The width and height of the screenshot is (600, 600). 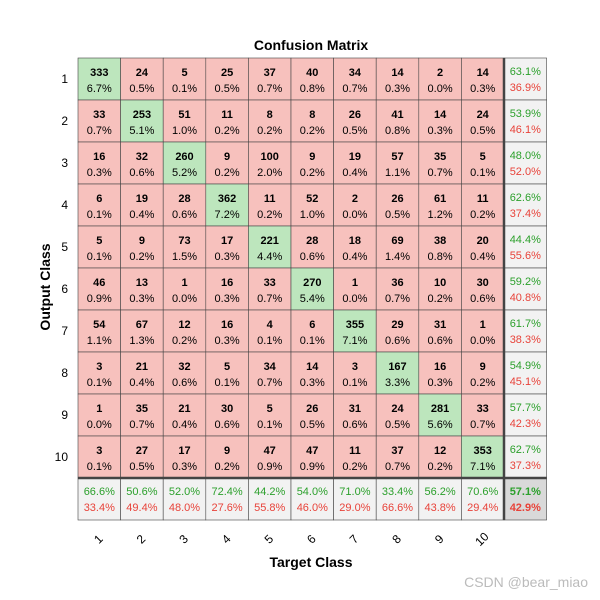 What do you see at coordinates (99, 508) in the screenshot?
I see `col-error: 33.4%` at bounding box center [99, 508].